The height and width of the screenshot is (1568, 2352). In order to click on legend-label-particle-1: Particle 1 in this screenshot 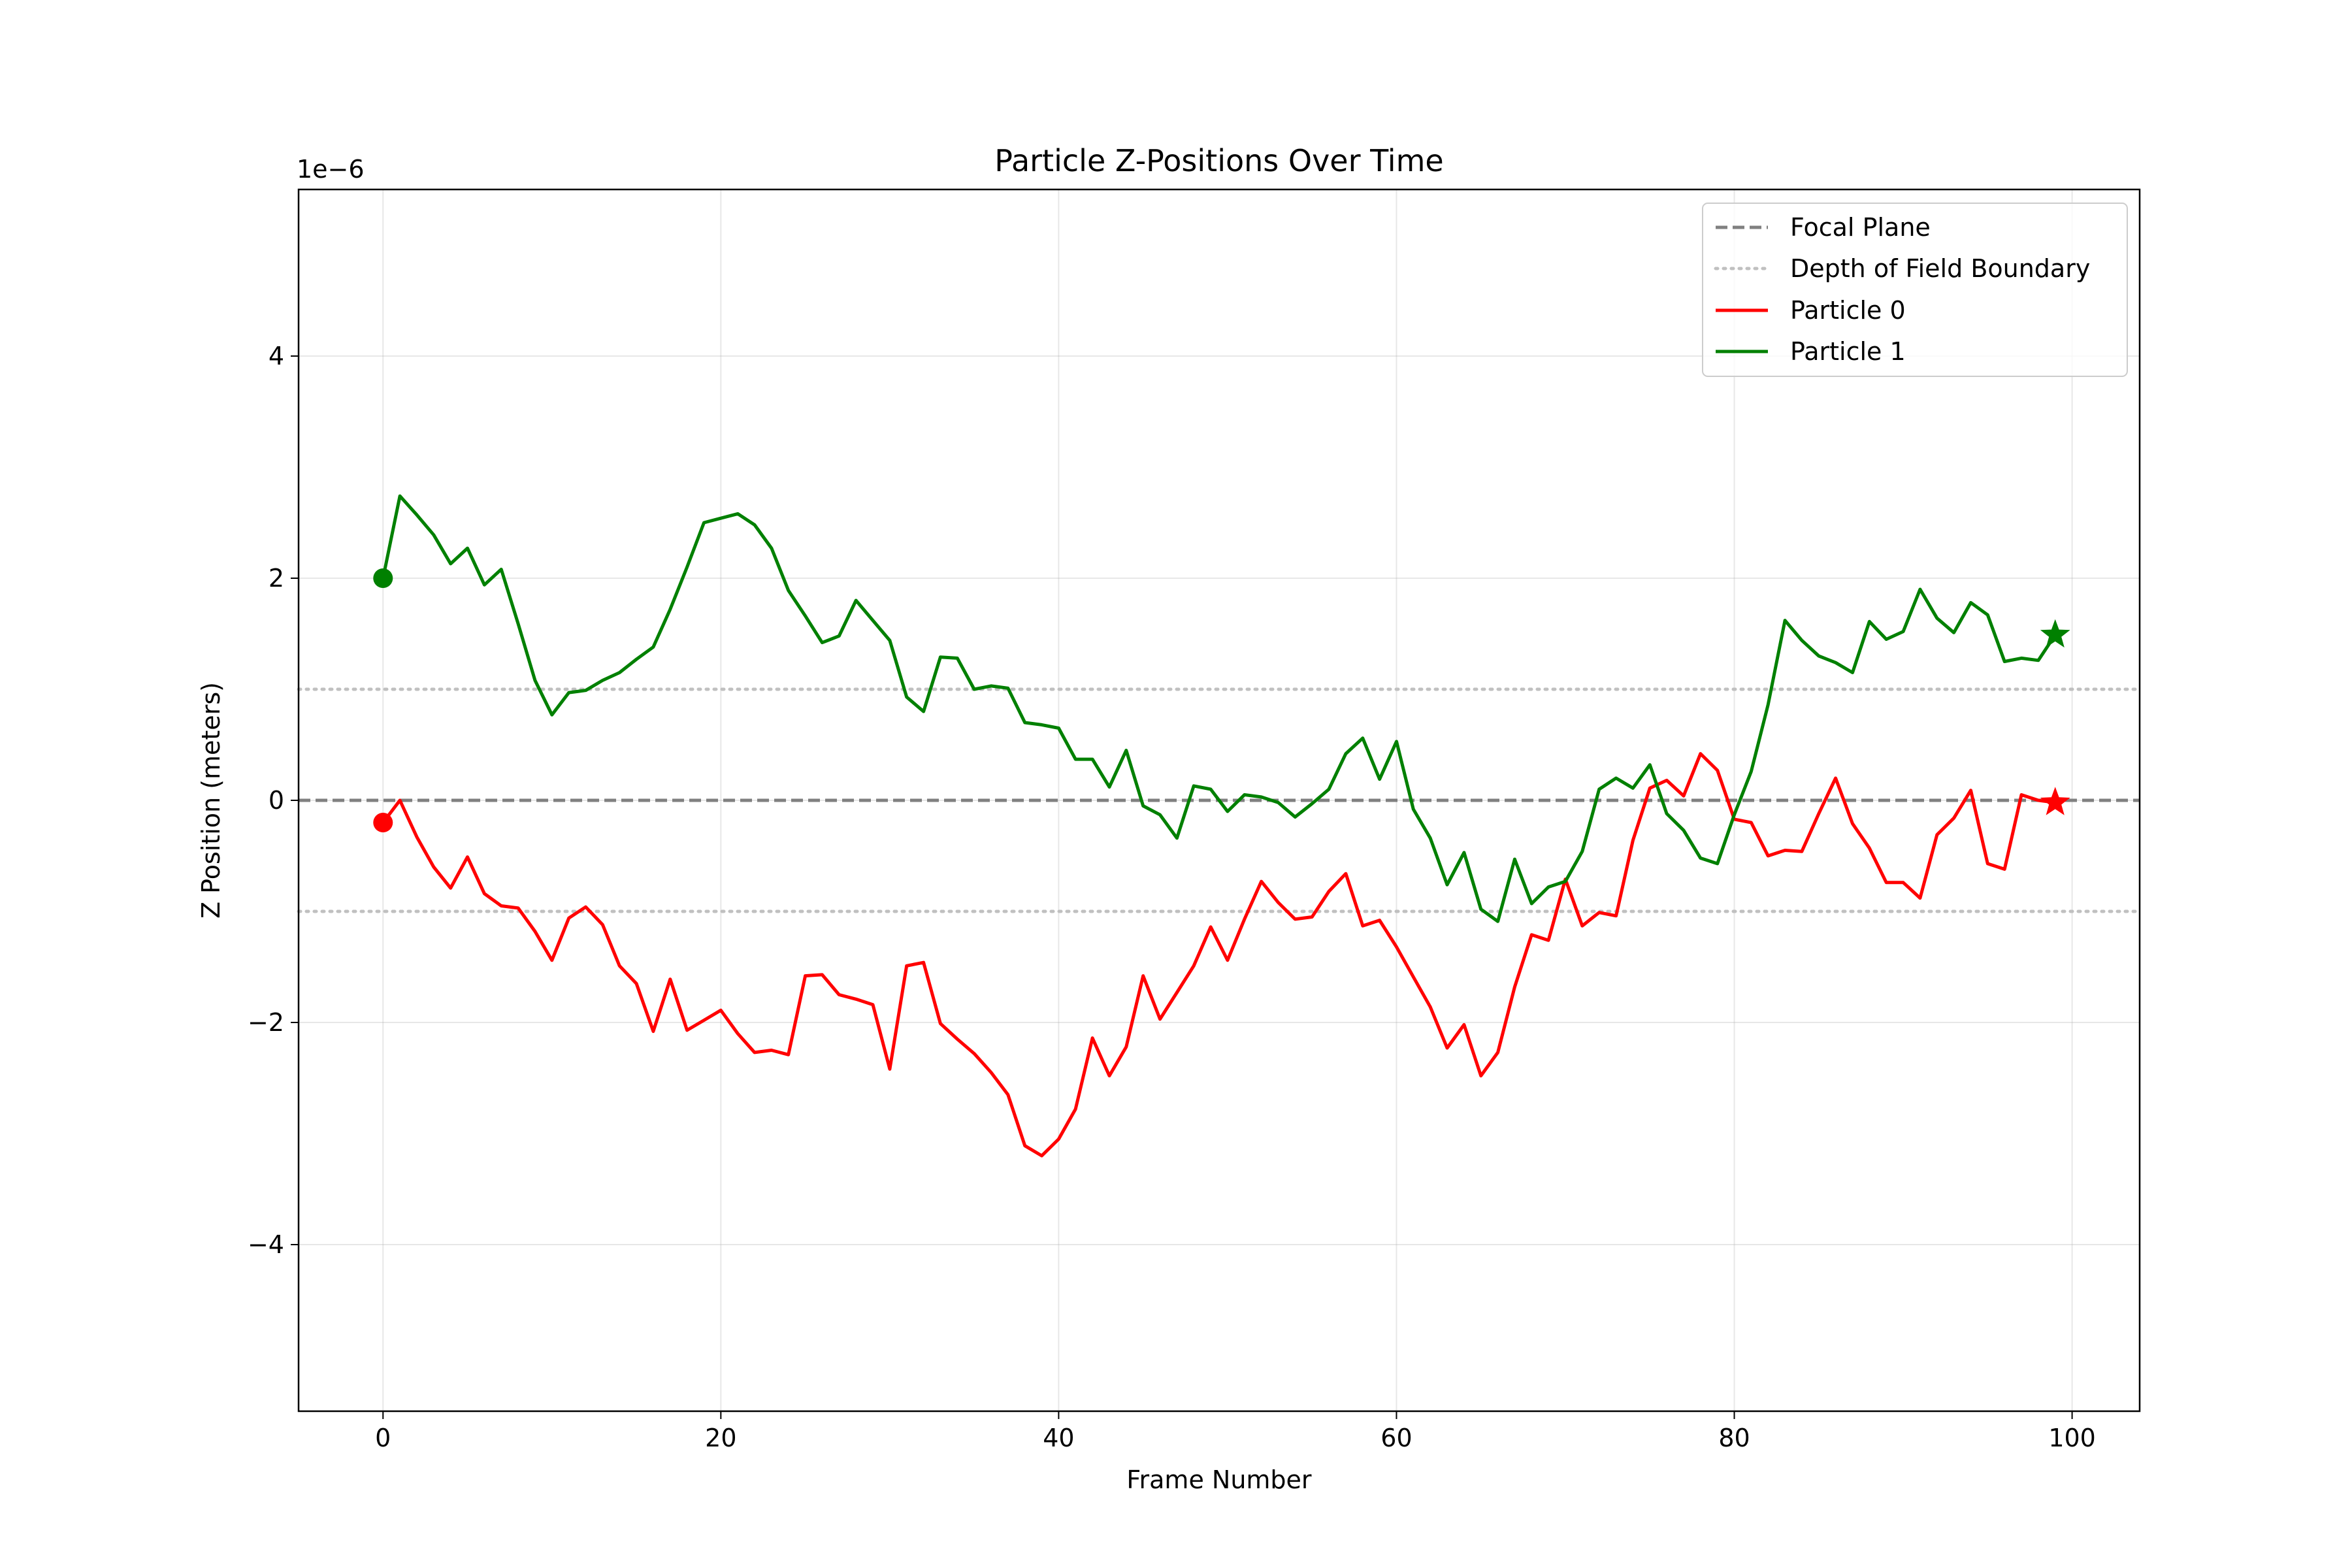, I will do `click(1848, 351)`.